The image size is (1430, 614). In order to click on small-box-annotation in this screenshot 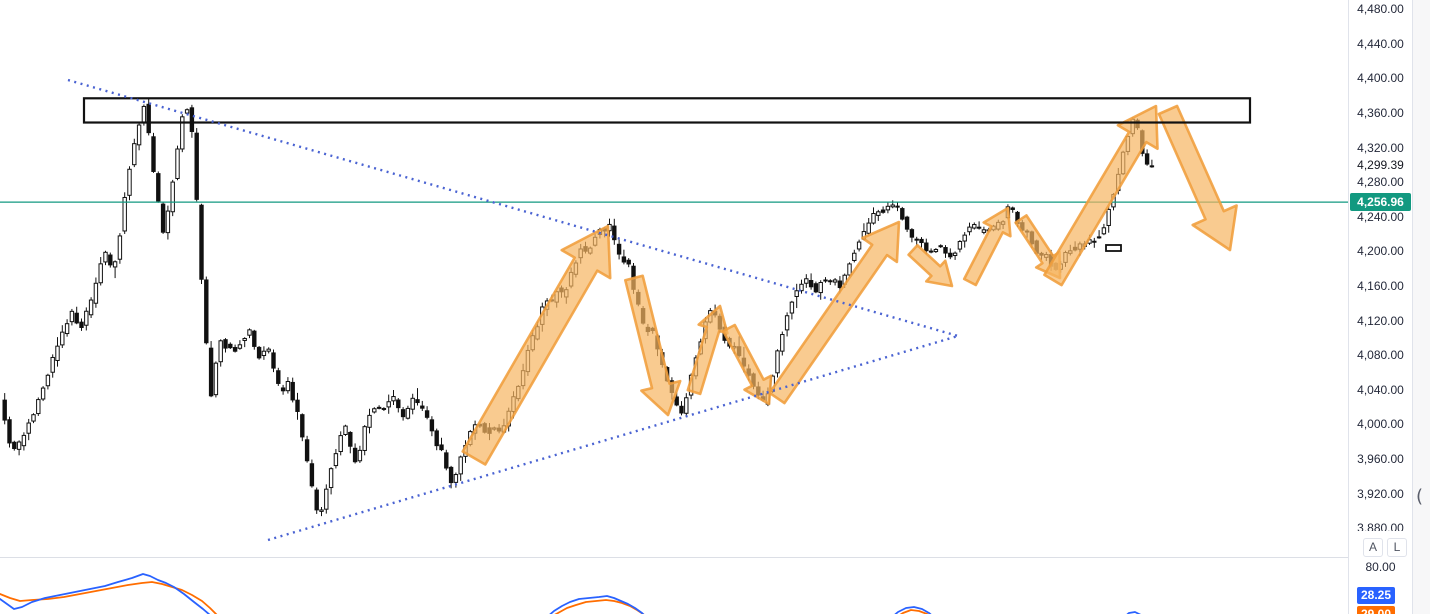, I will do `click(1113, 248)`.